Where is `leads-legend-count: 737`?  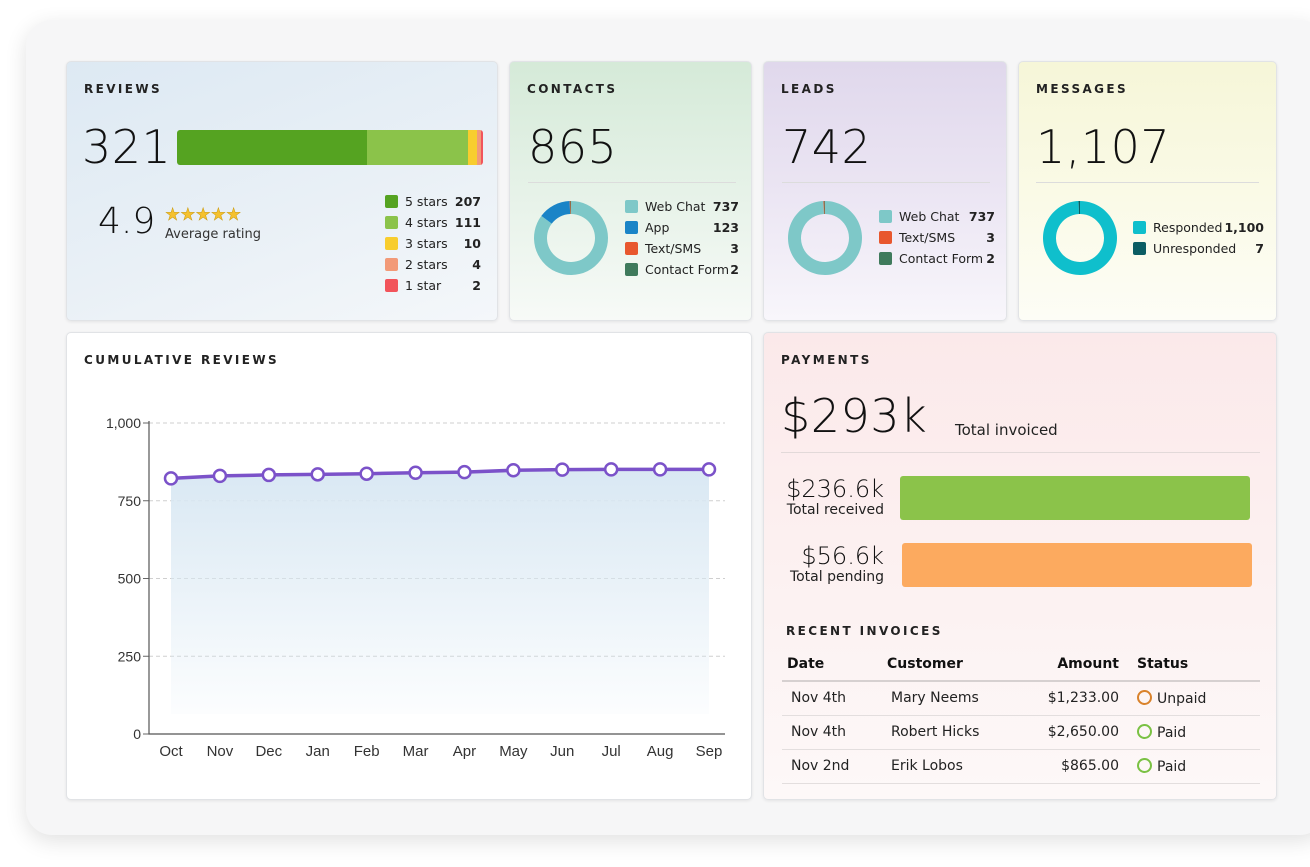
leads-legend-count: 737 is located at coordinates (981, 216).